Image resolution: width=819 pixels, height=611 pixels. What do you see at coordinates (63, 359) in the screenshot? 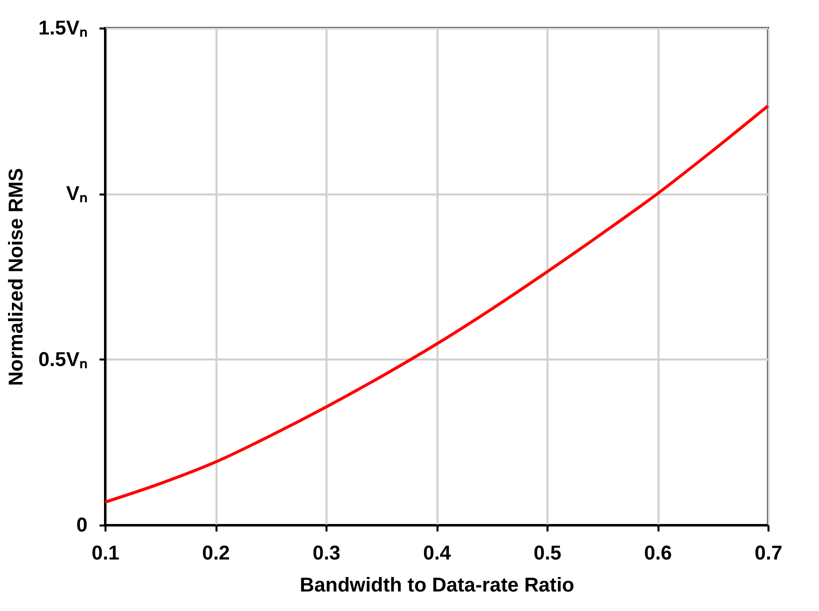
I see `y-tick-label: 0.5Vₙ` at bounding box center [63, 359].